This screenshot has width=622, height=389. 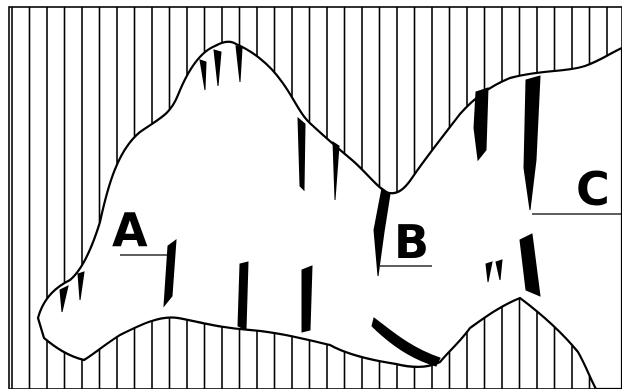 I want to click on leader-lines, so click(x=371, y=240).